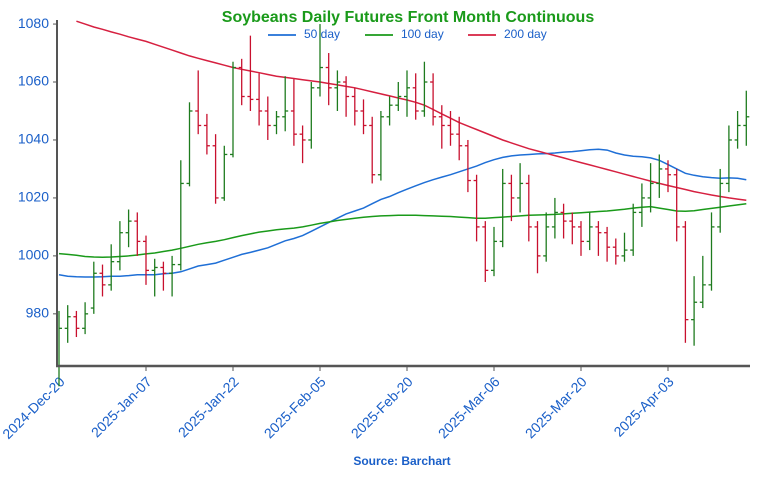  I want to click on x-tick-label: 2025-Apr-03, so click(643, 406).